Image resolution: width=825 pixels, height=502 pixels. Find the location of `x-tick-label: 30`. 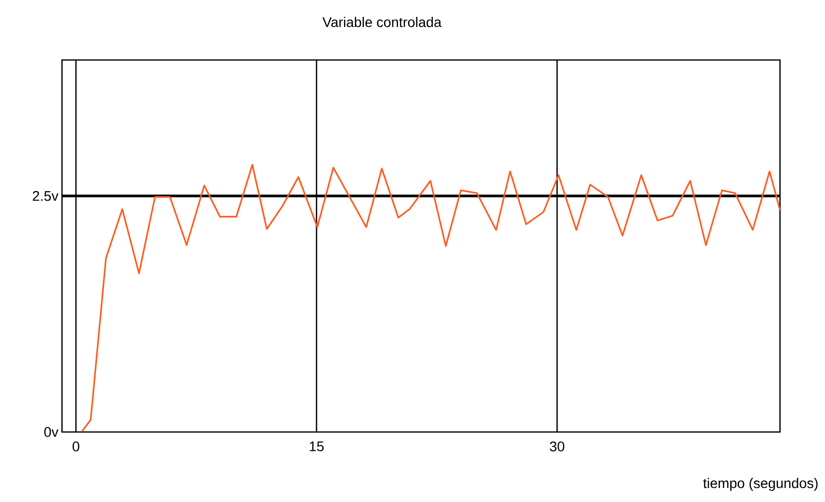

x-tick-label: 30 is located at coordinates (557, 447).